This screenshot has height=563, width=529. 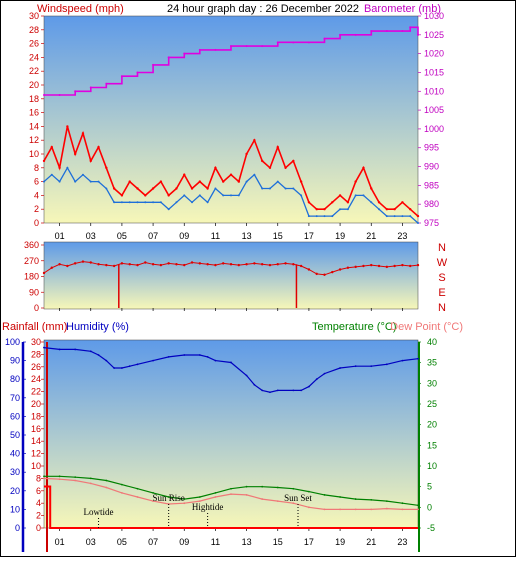 I want to click on wind-xtick-label: 19, so click(x=340, y=236).